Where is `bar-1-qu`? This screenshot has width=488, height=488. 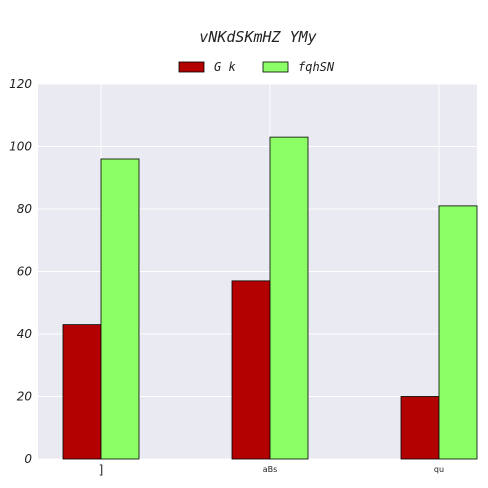 bar-1-qu is located at coordinates (420, 428).